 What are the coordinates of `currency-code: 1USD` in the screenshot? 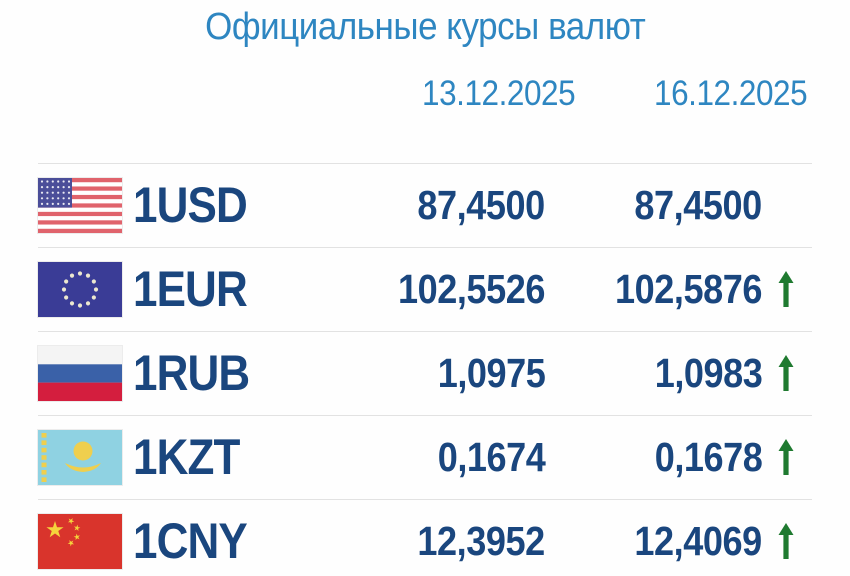 It's located at (190, 205).